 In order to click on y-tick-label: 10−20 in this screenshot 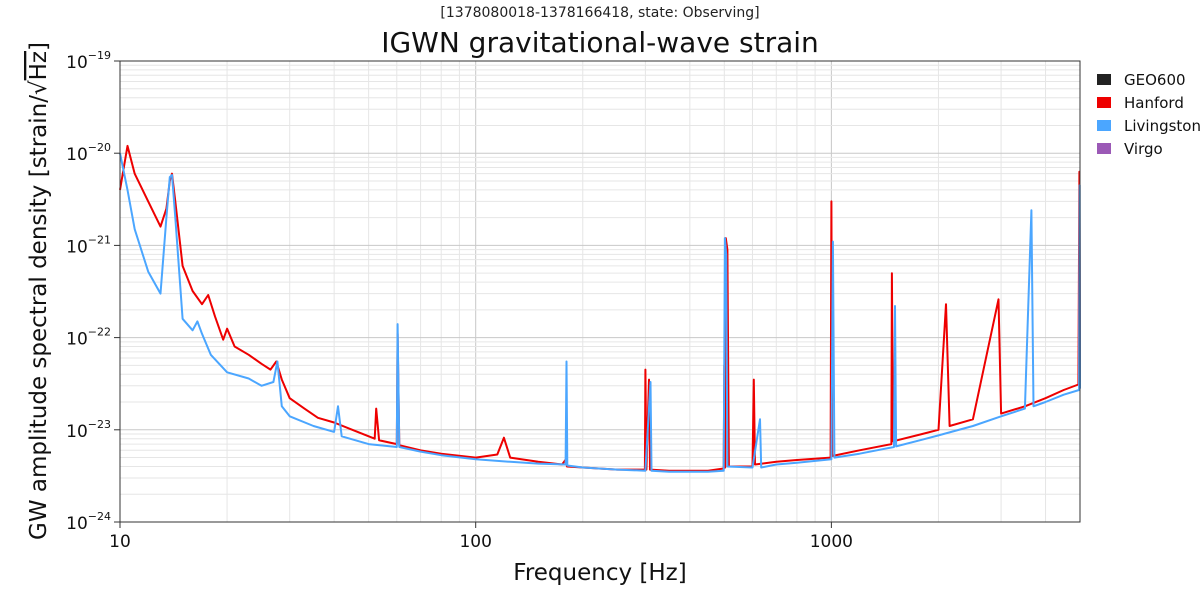, I will do `click(88, 153)`.